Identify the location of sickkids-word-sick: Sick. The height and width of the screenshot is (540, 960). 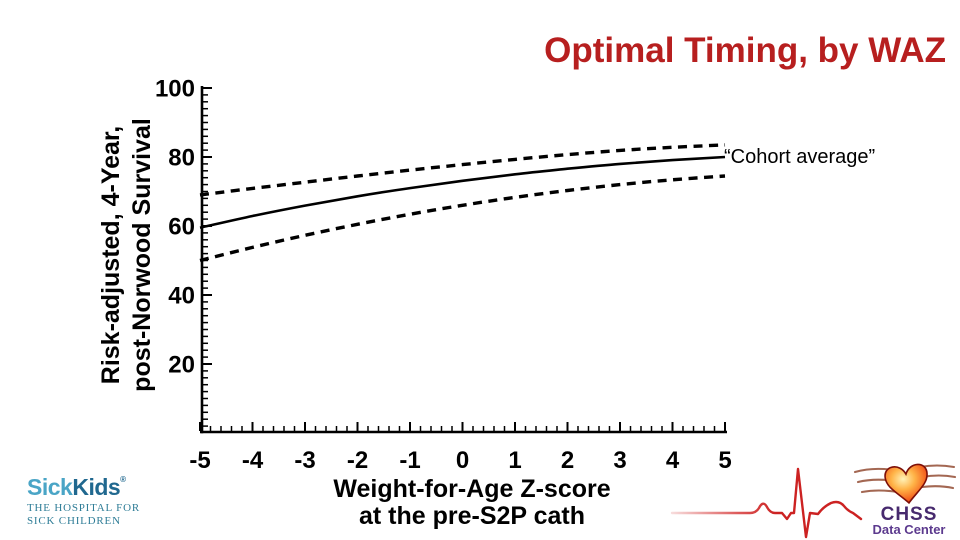
(50, 487).